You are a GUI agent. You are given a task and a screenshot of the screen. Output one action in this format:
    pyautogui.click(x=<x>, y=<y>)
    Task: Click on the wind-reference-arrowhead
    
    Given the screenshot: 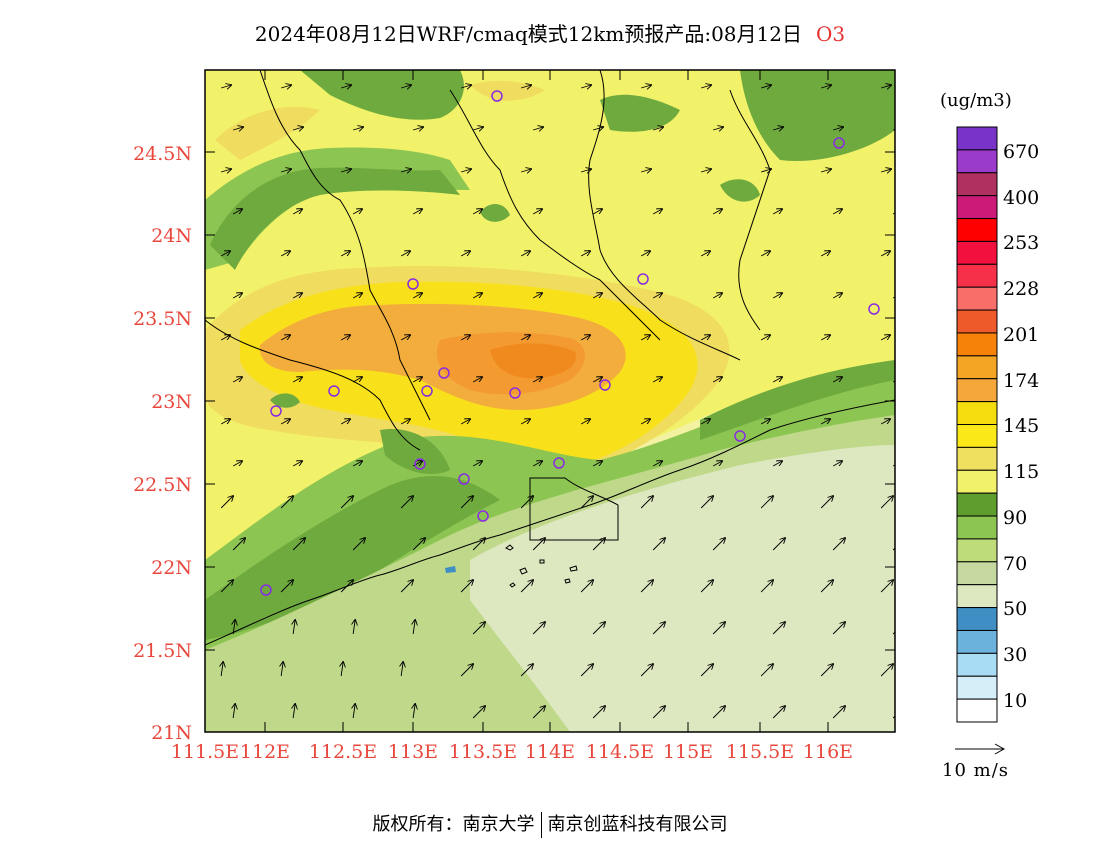 What is the action you would take?
    pyautogui.click(x=1000, y=749)
    